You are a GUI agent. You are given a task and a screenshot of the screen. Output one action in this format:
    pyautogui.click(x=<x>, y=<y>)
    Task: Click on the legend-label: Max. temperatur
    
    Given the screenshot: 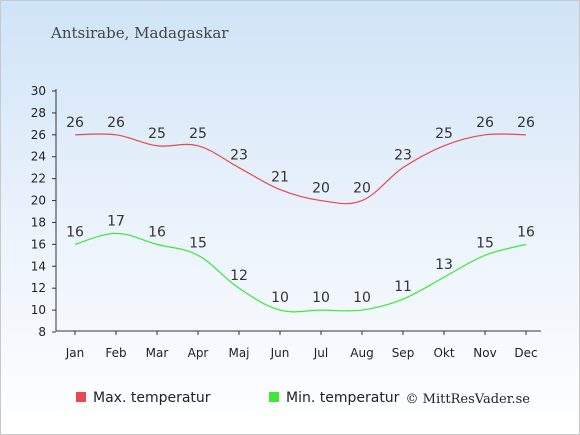 What is the action you would take?
    pyautogui.click(x=152, y=398)
    